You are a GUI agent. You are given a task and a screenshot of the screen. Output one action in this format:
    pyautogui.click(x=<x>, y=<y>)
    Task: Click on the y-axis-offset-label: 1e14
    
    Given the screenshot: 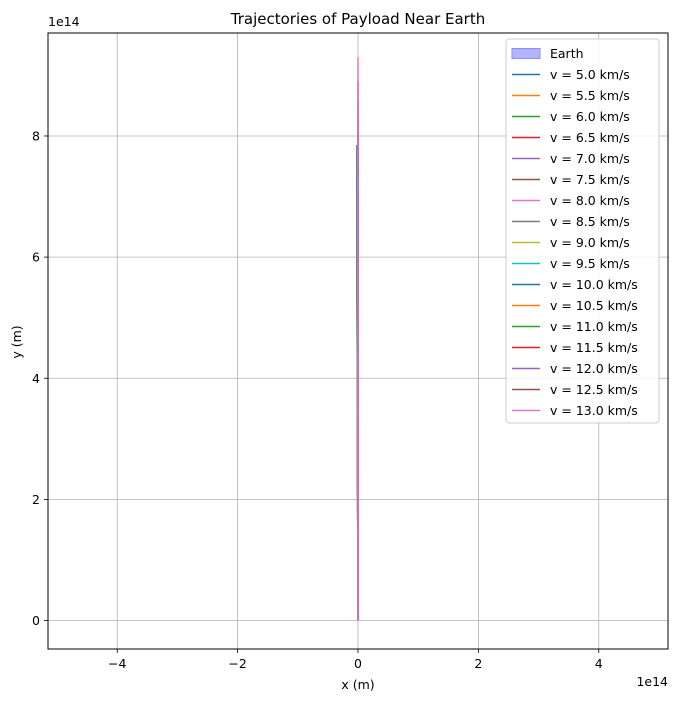 What is the action you would take?
    pyautogui.click(x=64, y=21)
    